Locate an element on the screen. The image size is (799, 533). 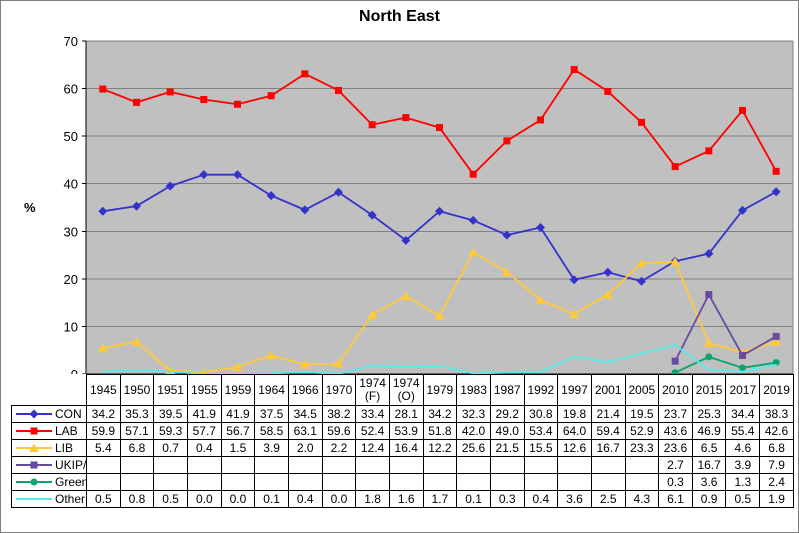
legend-label-green: Green is located at coordinates (71, 481).